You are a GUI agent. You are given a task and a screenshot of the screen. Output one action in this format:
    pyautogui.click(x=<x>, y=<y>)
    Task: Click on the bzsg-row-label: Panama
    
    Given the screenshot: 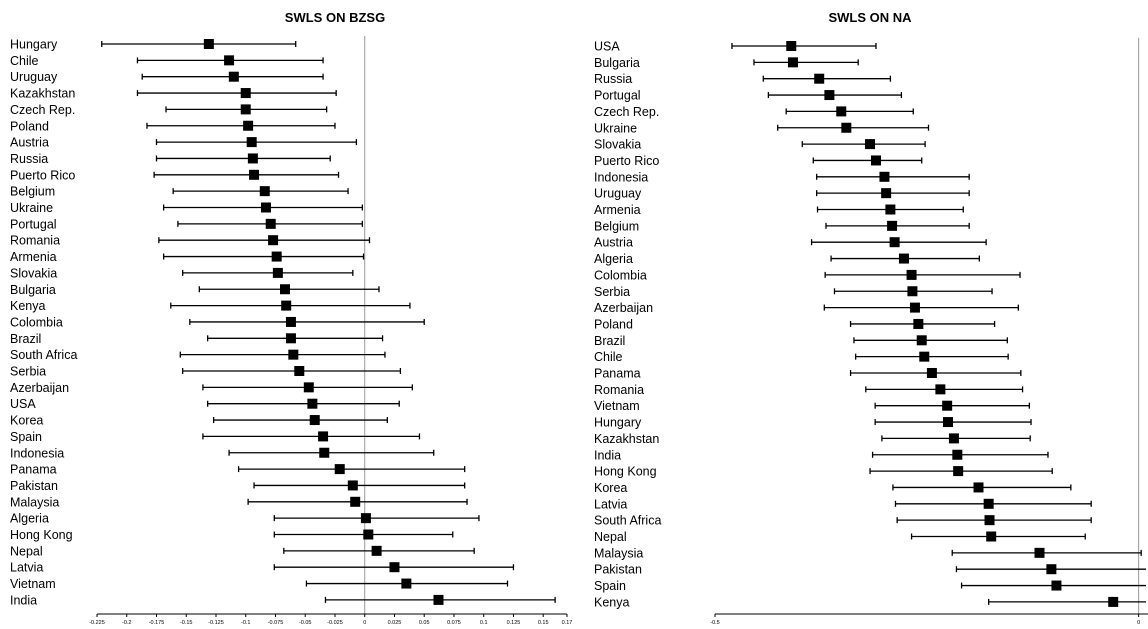 What is the action you would take?
    pyautogui.click(x=33, y=470)
    